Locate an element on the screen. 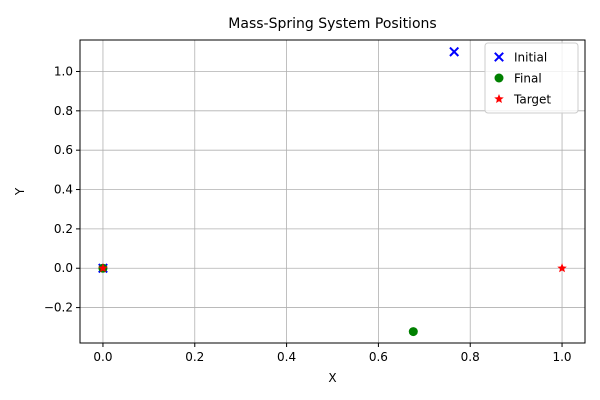 The height and width of the screenshot is (400, 600). y-tick-label: −0.2 is located at coordinates (58, 308).